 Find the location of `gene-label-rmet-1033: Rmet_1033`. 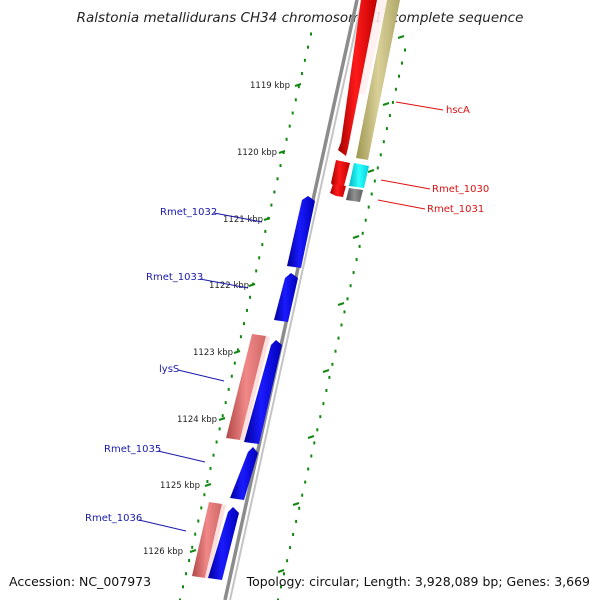

gene-label-rmet-1033: Rmet_1033 is located at coordinates (174, 277).